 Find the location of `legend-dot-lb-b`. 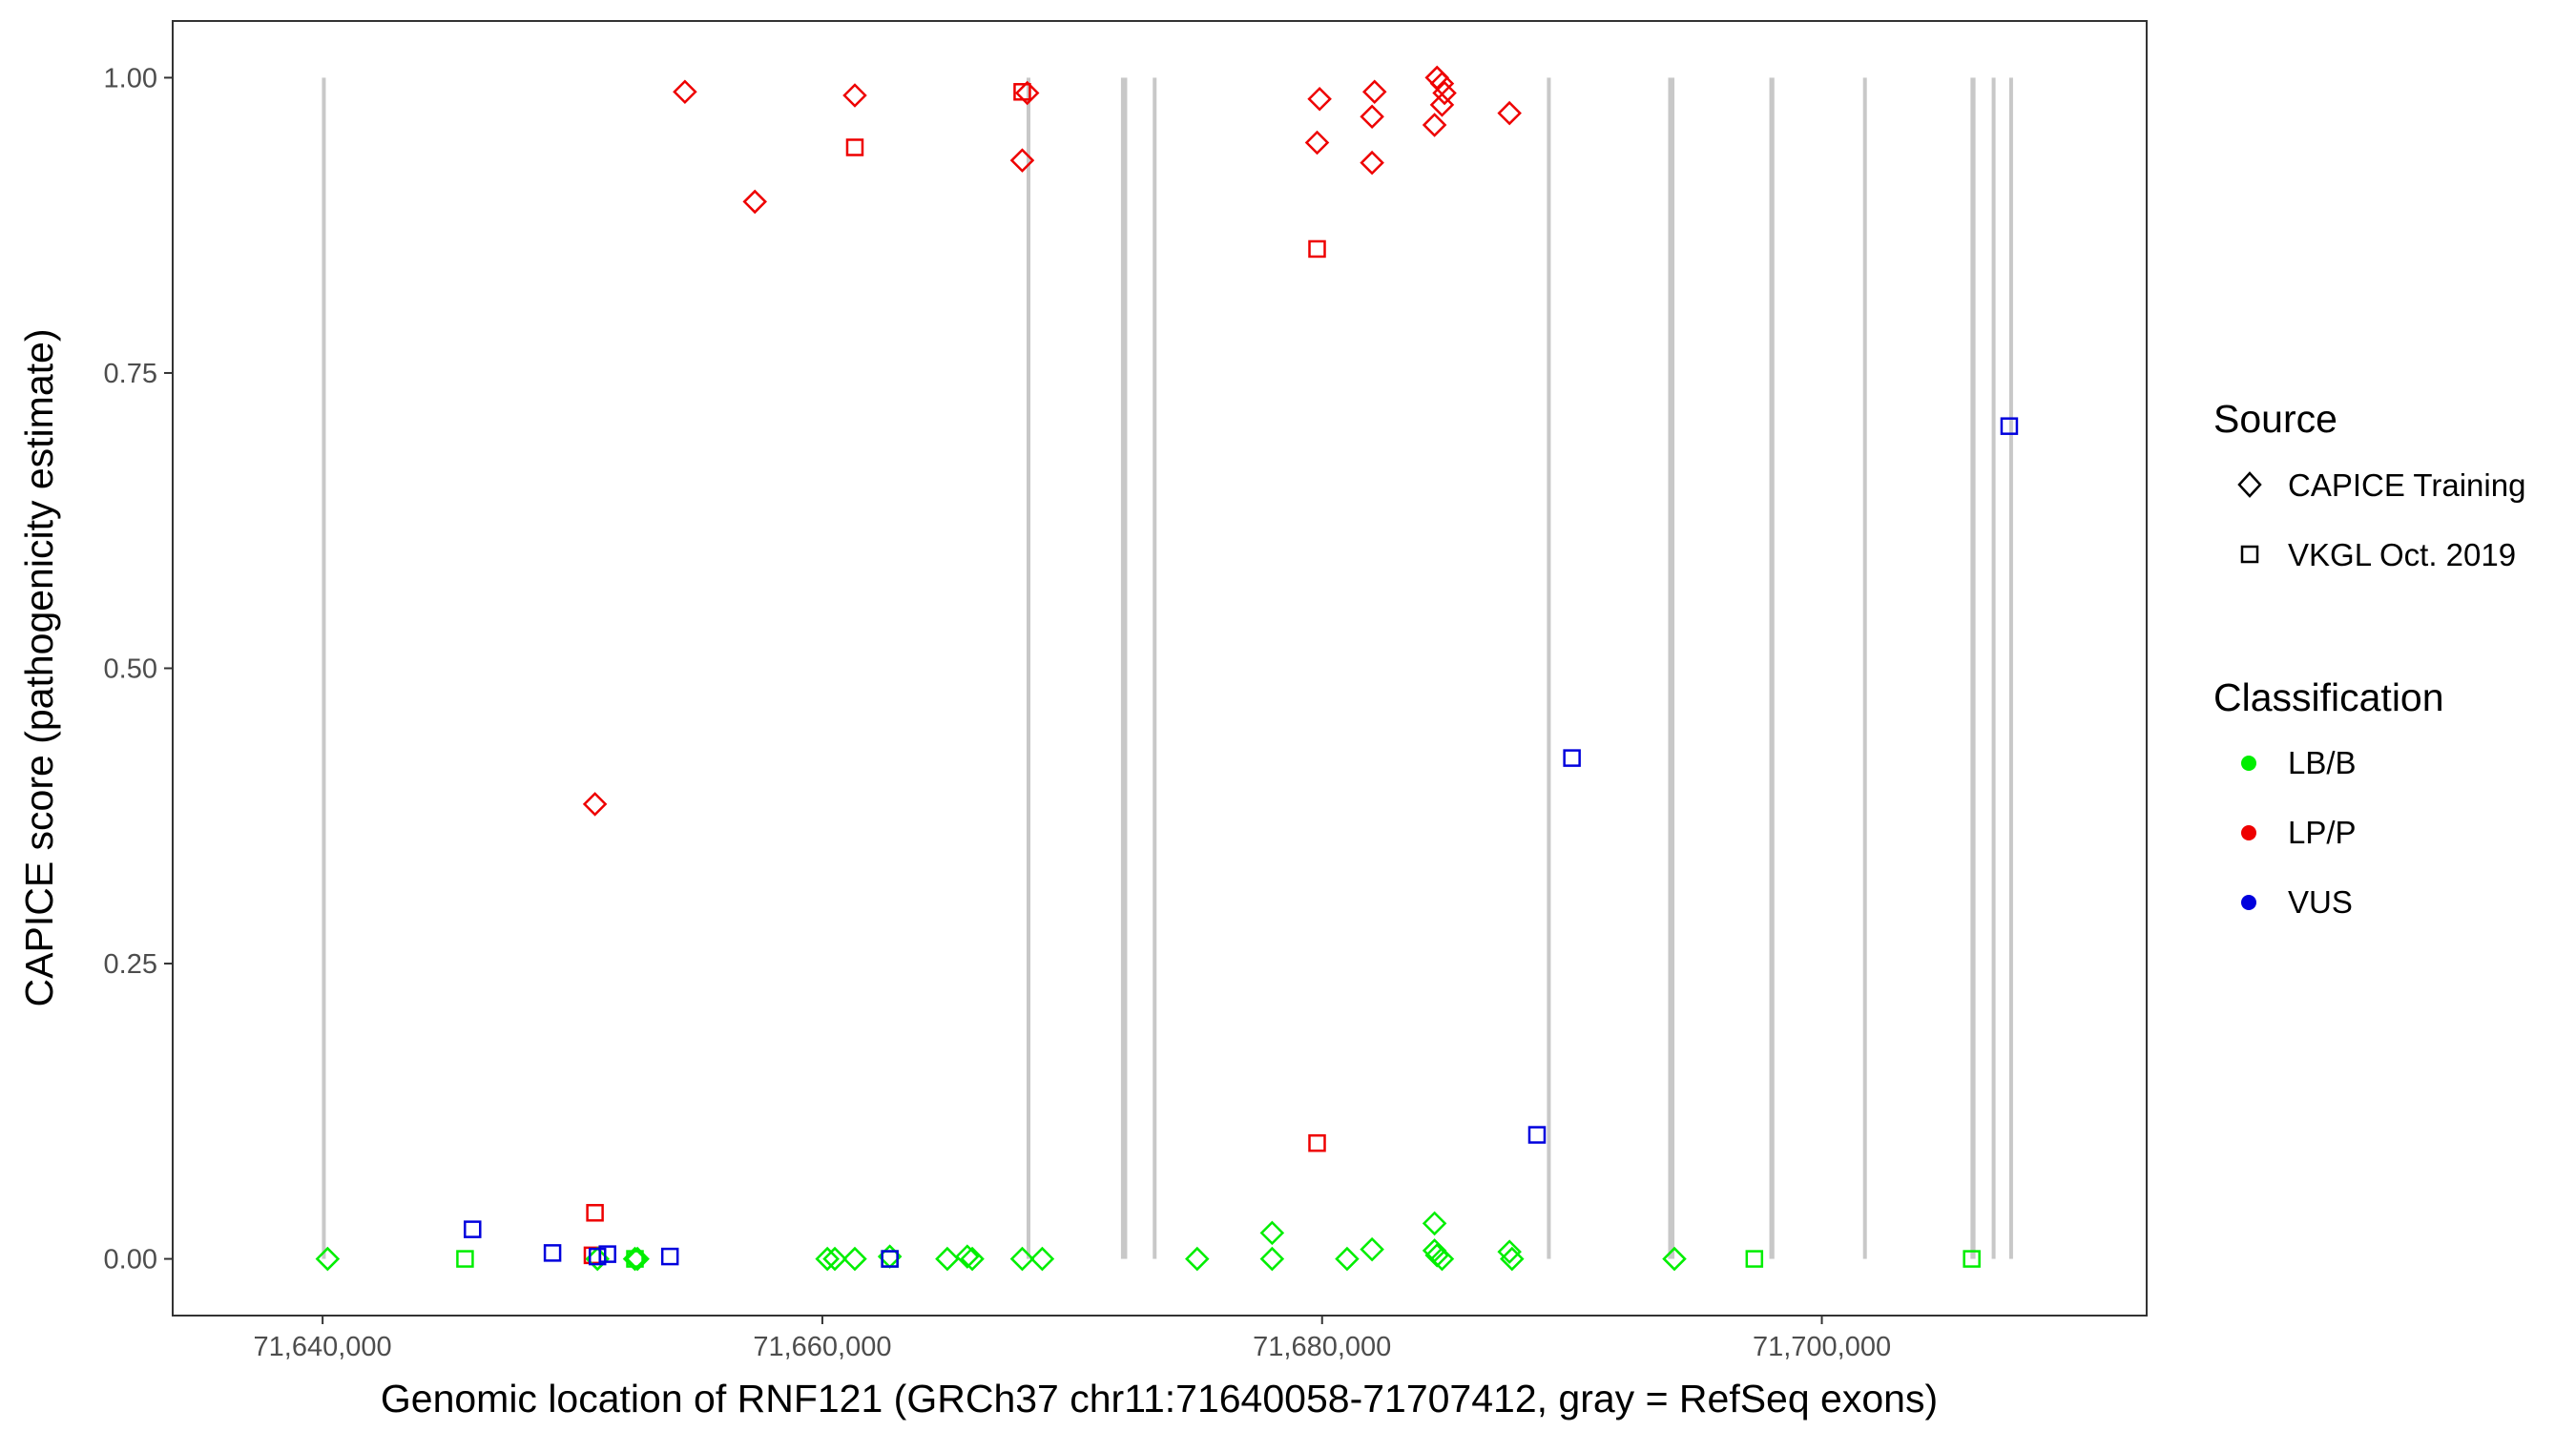

legend-dot-lb-b is located at coordinates (2248, 763).